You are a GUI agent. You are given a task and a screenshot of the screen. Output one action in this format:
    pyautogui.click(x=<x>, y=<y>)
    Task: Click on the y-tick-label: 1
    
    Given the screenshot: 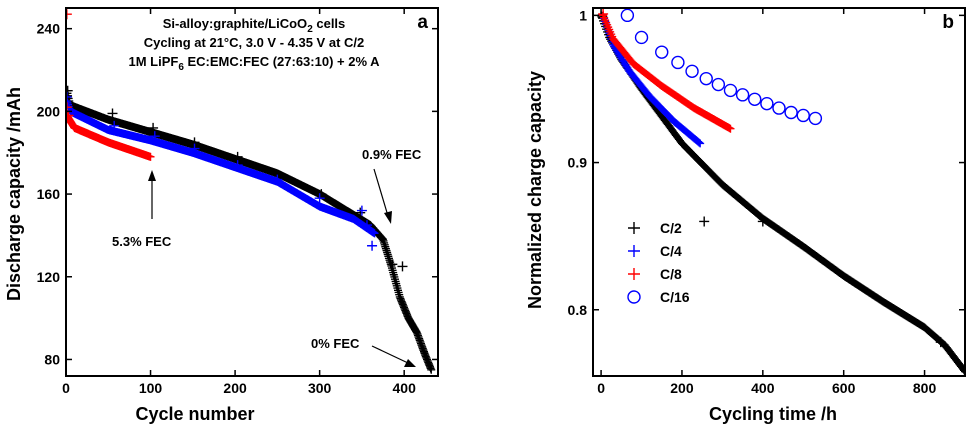 What is the action you would take?
    pyautogui.click(x=583, y=15)
    